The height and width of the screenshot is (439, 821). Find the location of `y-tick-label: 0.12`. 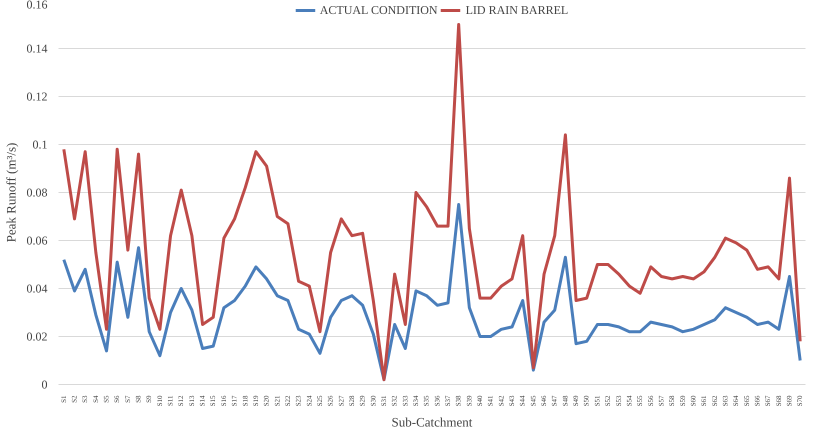

y-tick-label: 0.12 is located at coordinates (37, 97).